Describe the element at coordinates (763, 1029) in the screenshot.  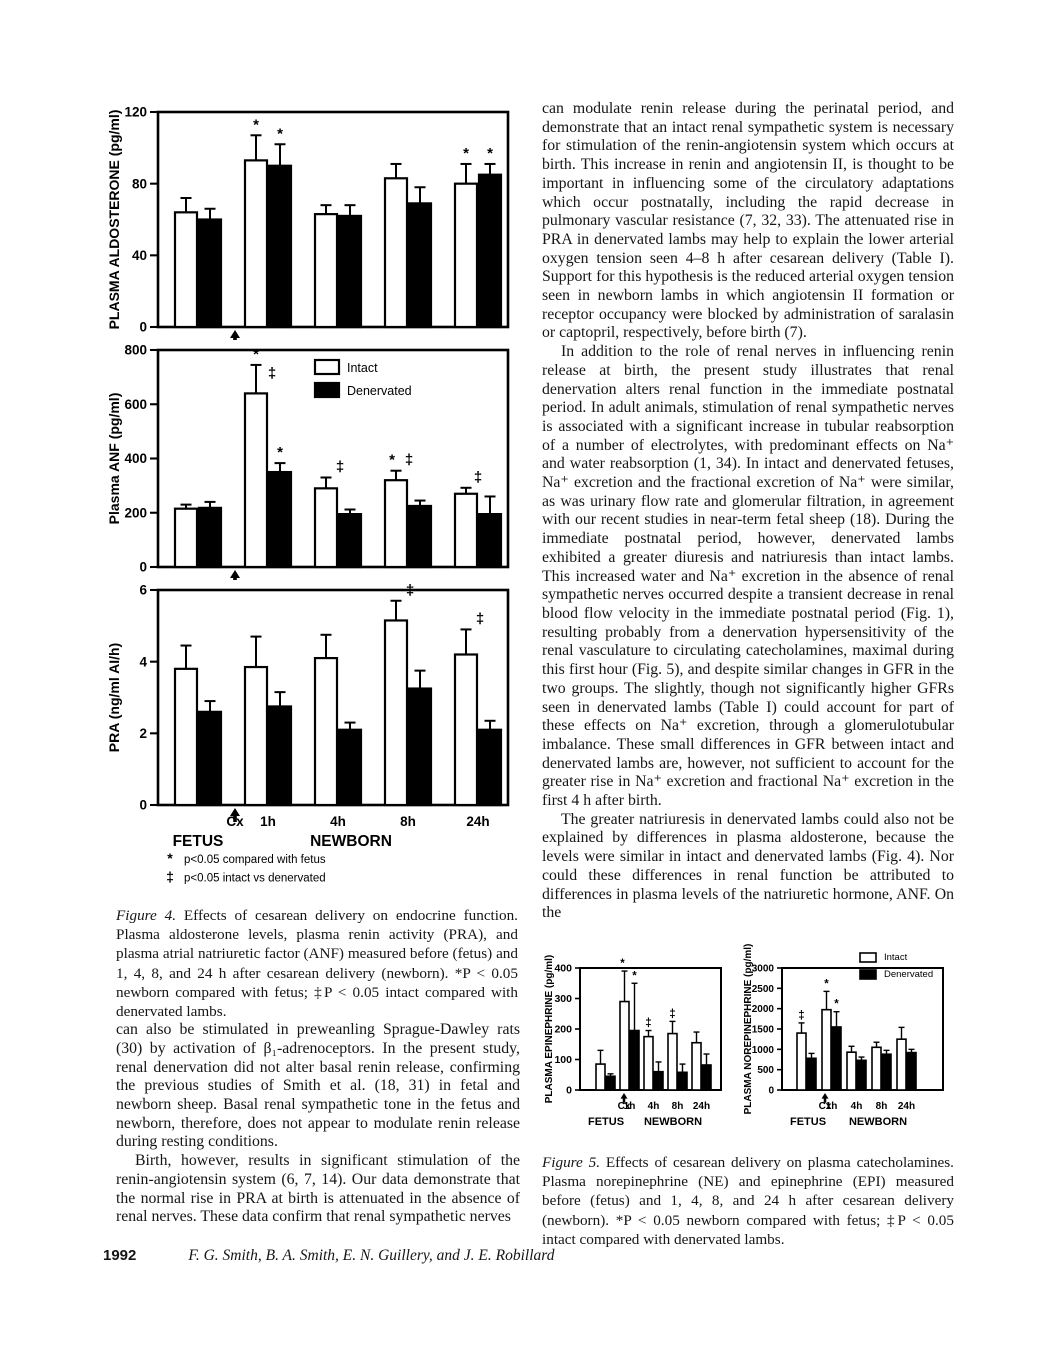
I see `svg-text: 1500` at that location.